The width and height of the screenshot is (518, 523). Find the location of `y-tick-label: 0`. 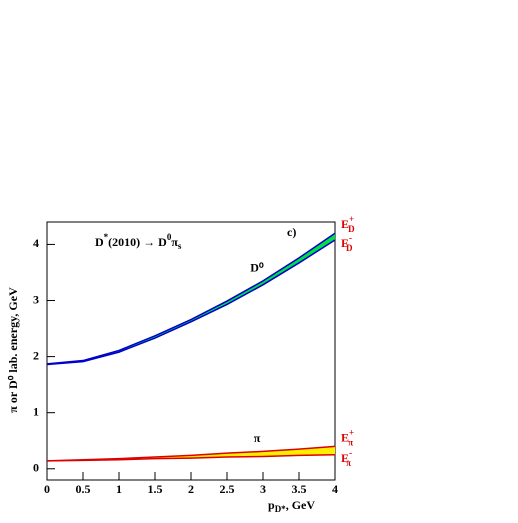

y-tick-label: 0 is located at coordinates (36, 468).